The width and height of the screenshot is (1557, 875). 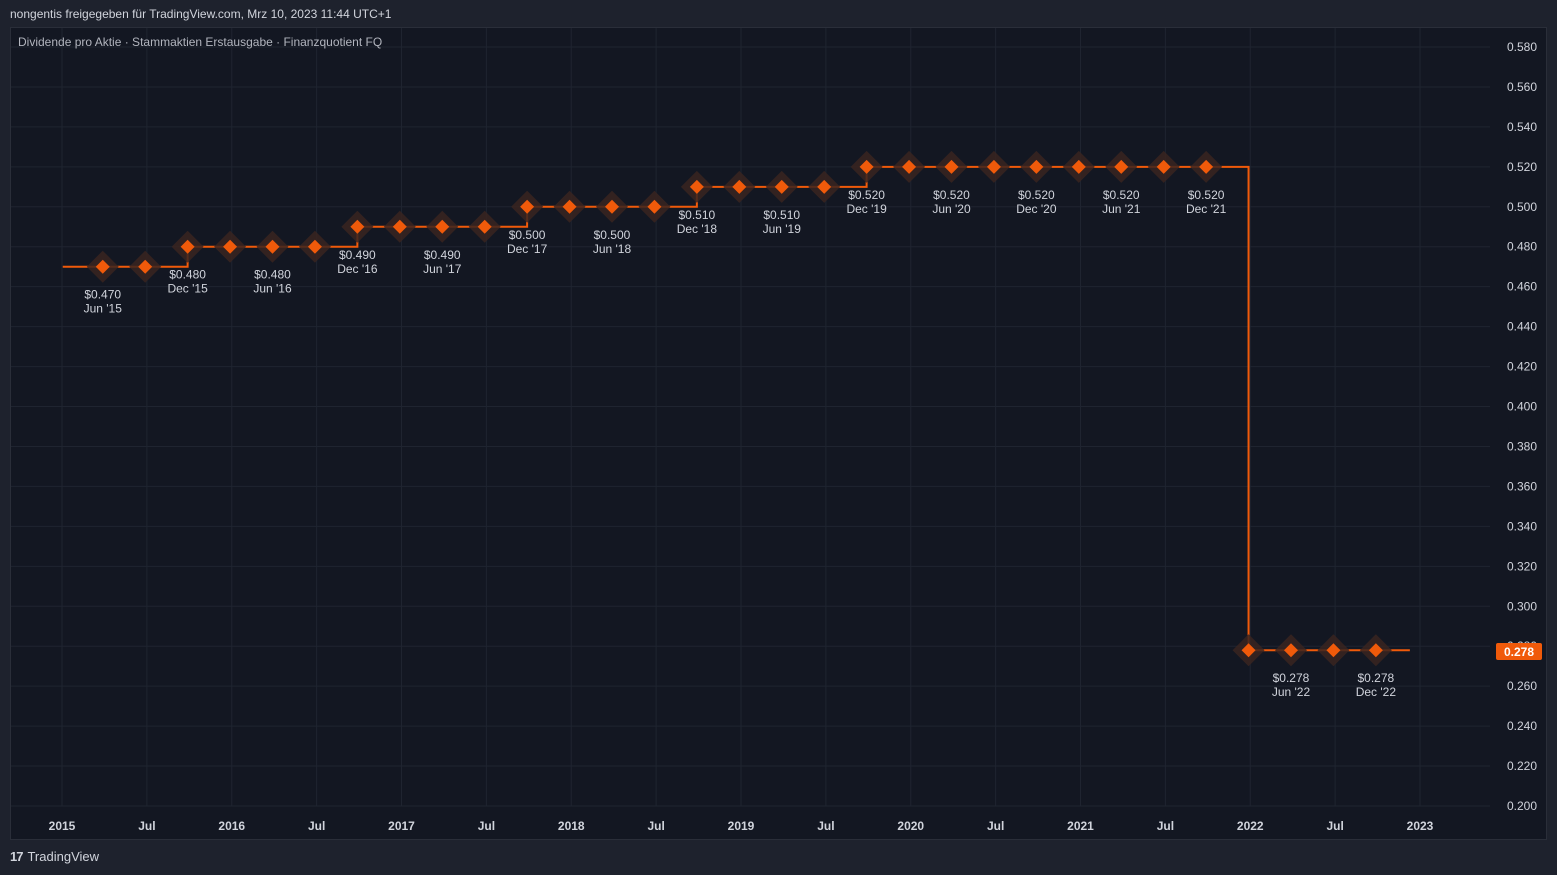 I want to click on dividend-value-label: $0.278, so click(x=1376, y=678).